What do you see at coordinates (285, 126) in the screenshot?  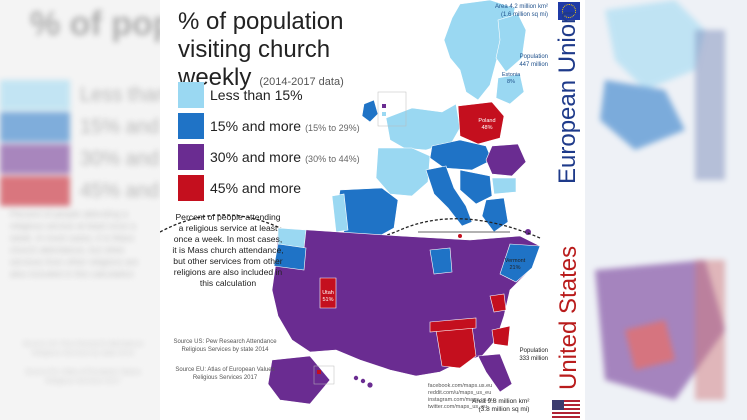 I see `legend-label-mid: 15% and more (15% to 29%)` at bounding box center [285, 126].